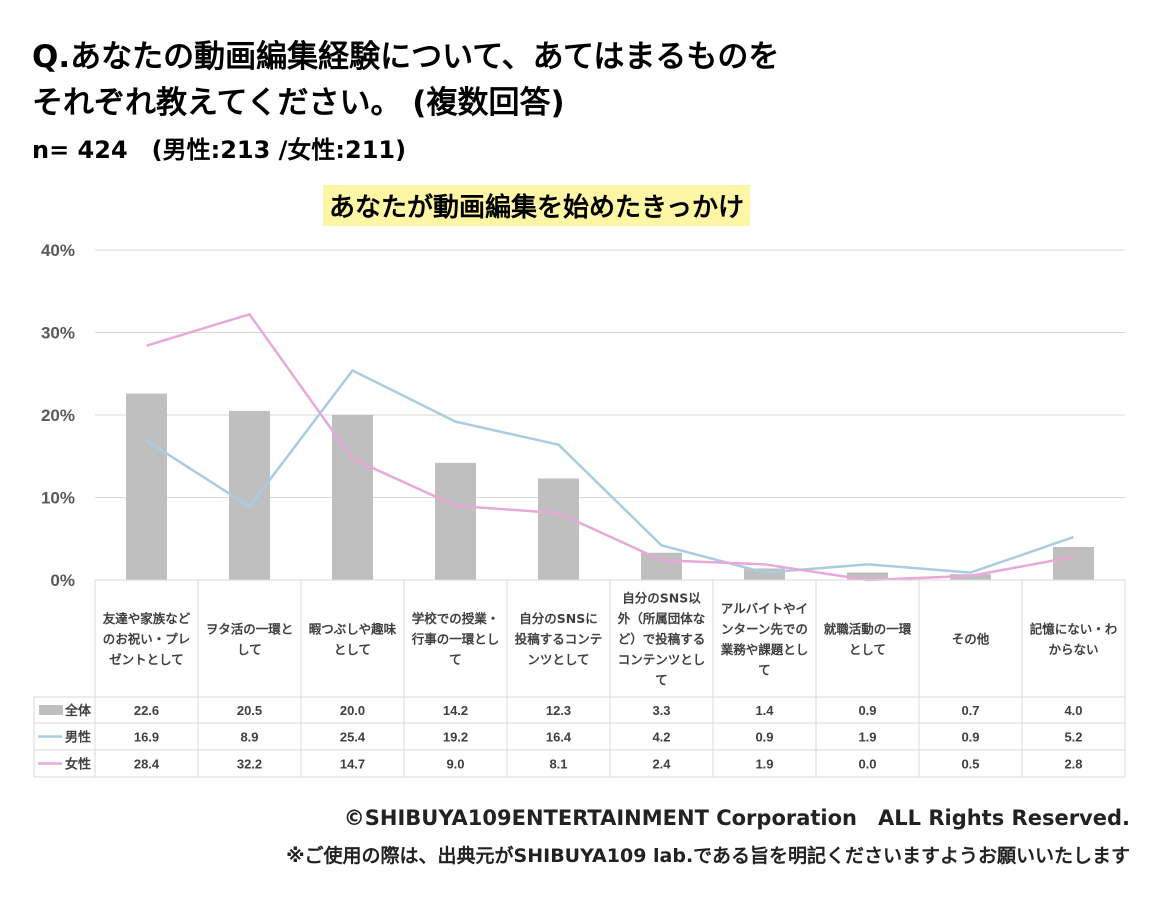 Image resolution: width=1160 pixels, height=910 pixels. Describe the element at coordinates (147, 639) in the screenshot. I see `category-label: のお祝い・プレ` at that location.